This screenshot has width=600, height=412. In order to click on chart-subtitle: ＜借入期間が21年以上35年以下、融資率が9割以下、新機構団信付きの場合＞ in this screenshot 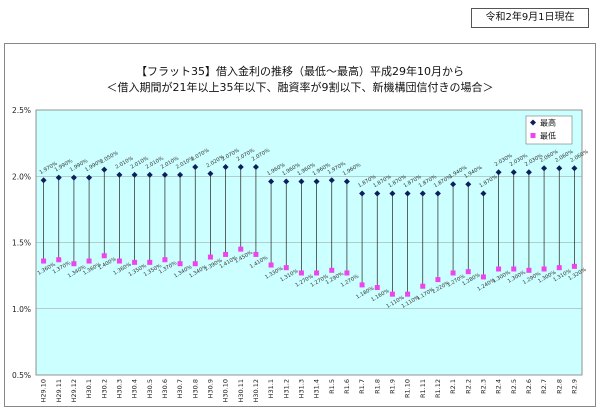, I will do `click(300, 87)`.